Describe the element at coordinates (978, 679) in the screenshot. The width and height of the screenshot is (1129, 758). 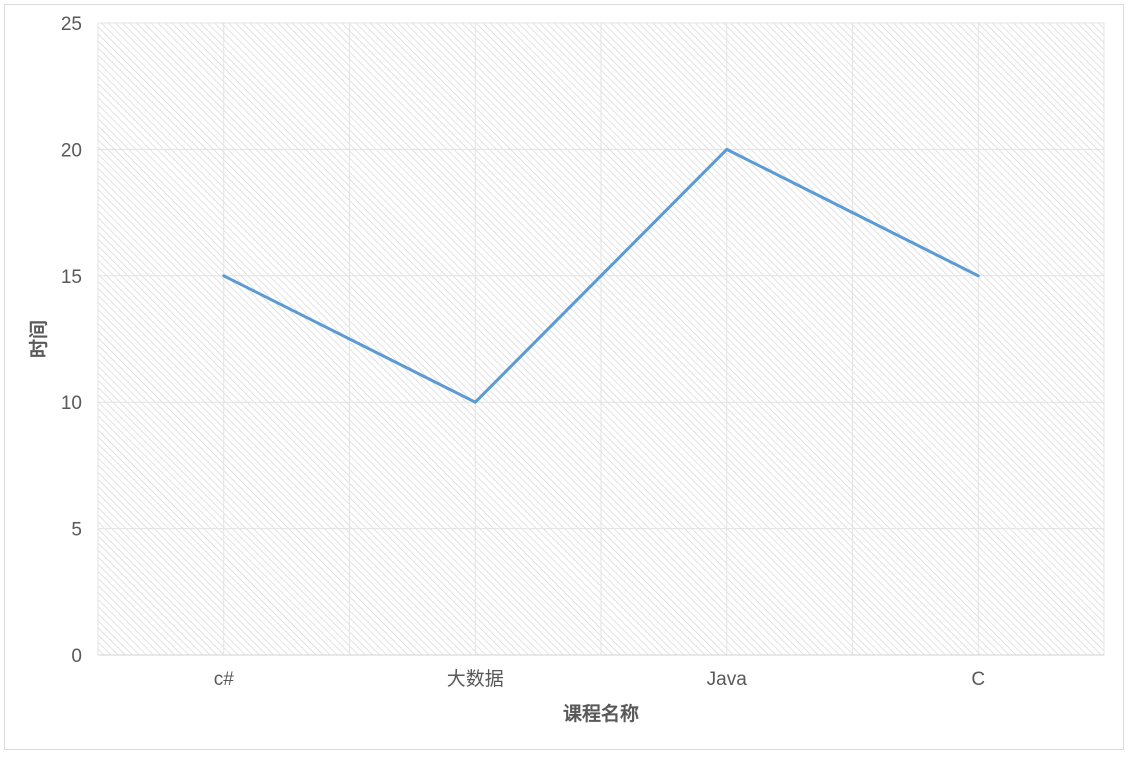
I see `x-tick-label: C` at that location.